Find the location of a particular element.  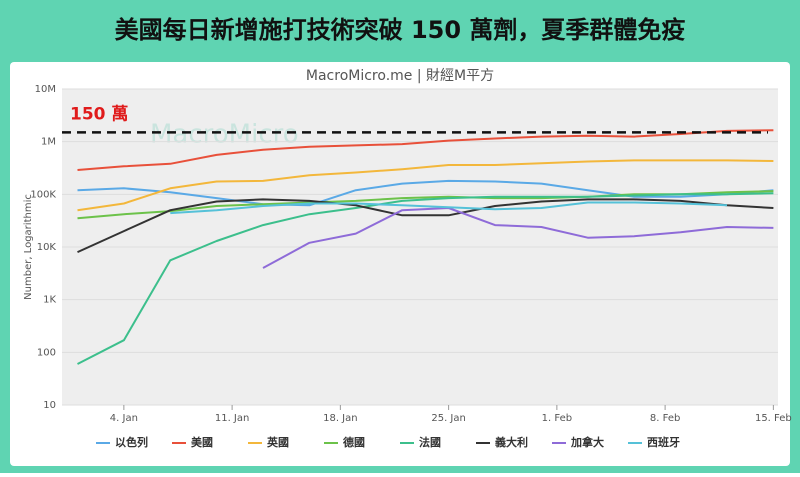

x-tick-label: 8. Feb is located at coordinates (665, 418).